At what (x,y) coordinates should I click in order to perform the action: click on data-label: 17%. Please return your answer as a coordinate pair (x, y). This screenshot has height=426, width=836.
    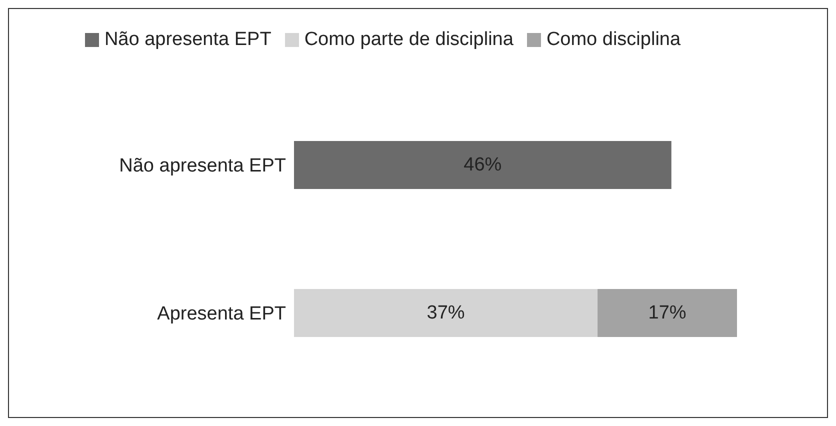
    Looking at the image, I should click on (667, 313).